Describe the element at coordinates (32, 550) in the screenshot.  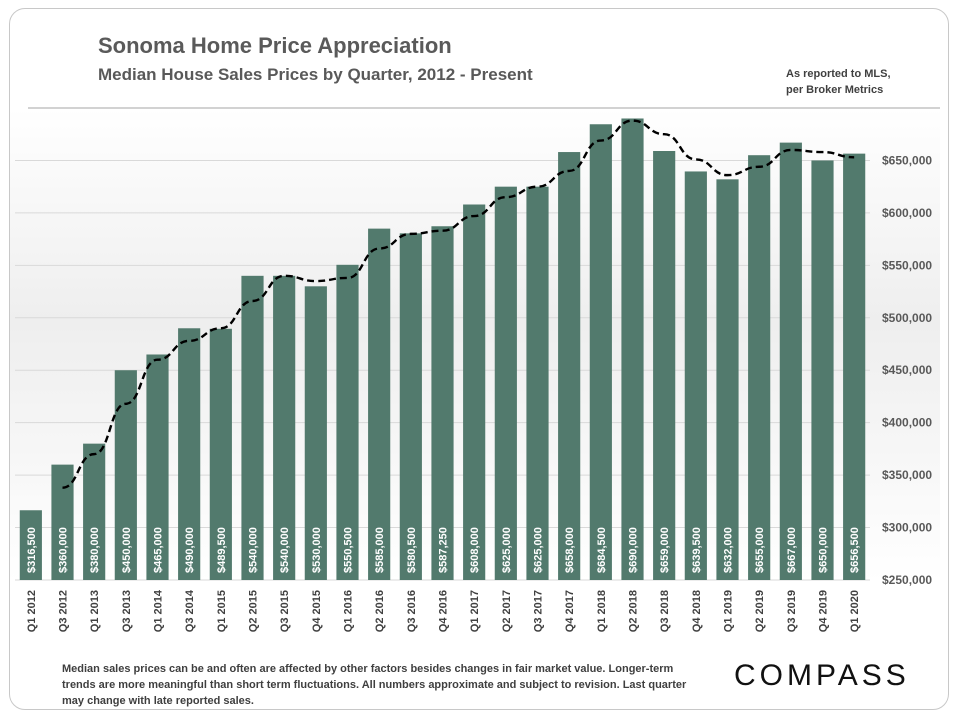
I see `bar-value-label: $316,500` at that location.